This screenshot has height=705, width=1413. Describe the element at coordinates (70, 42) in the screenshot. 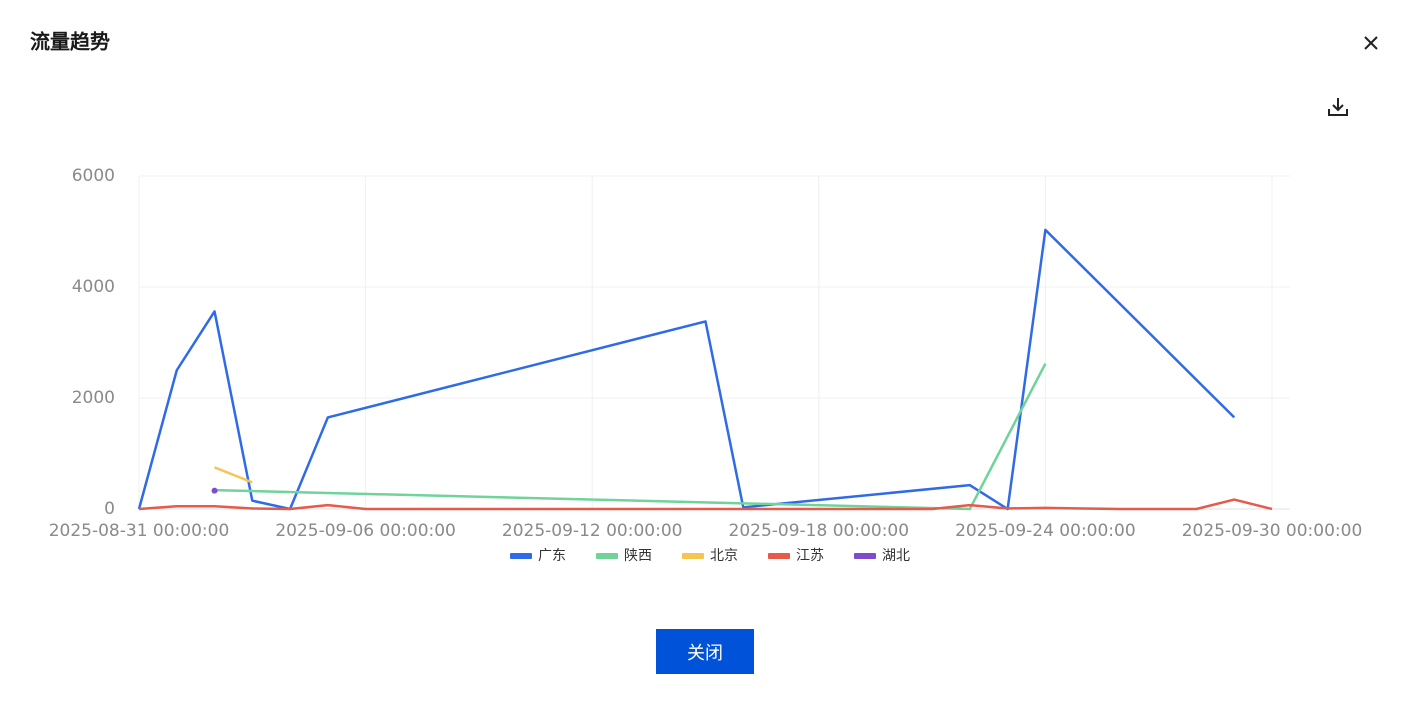

I see `dialog-title: 流量趋势` at that location.